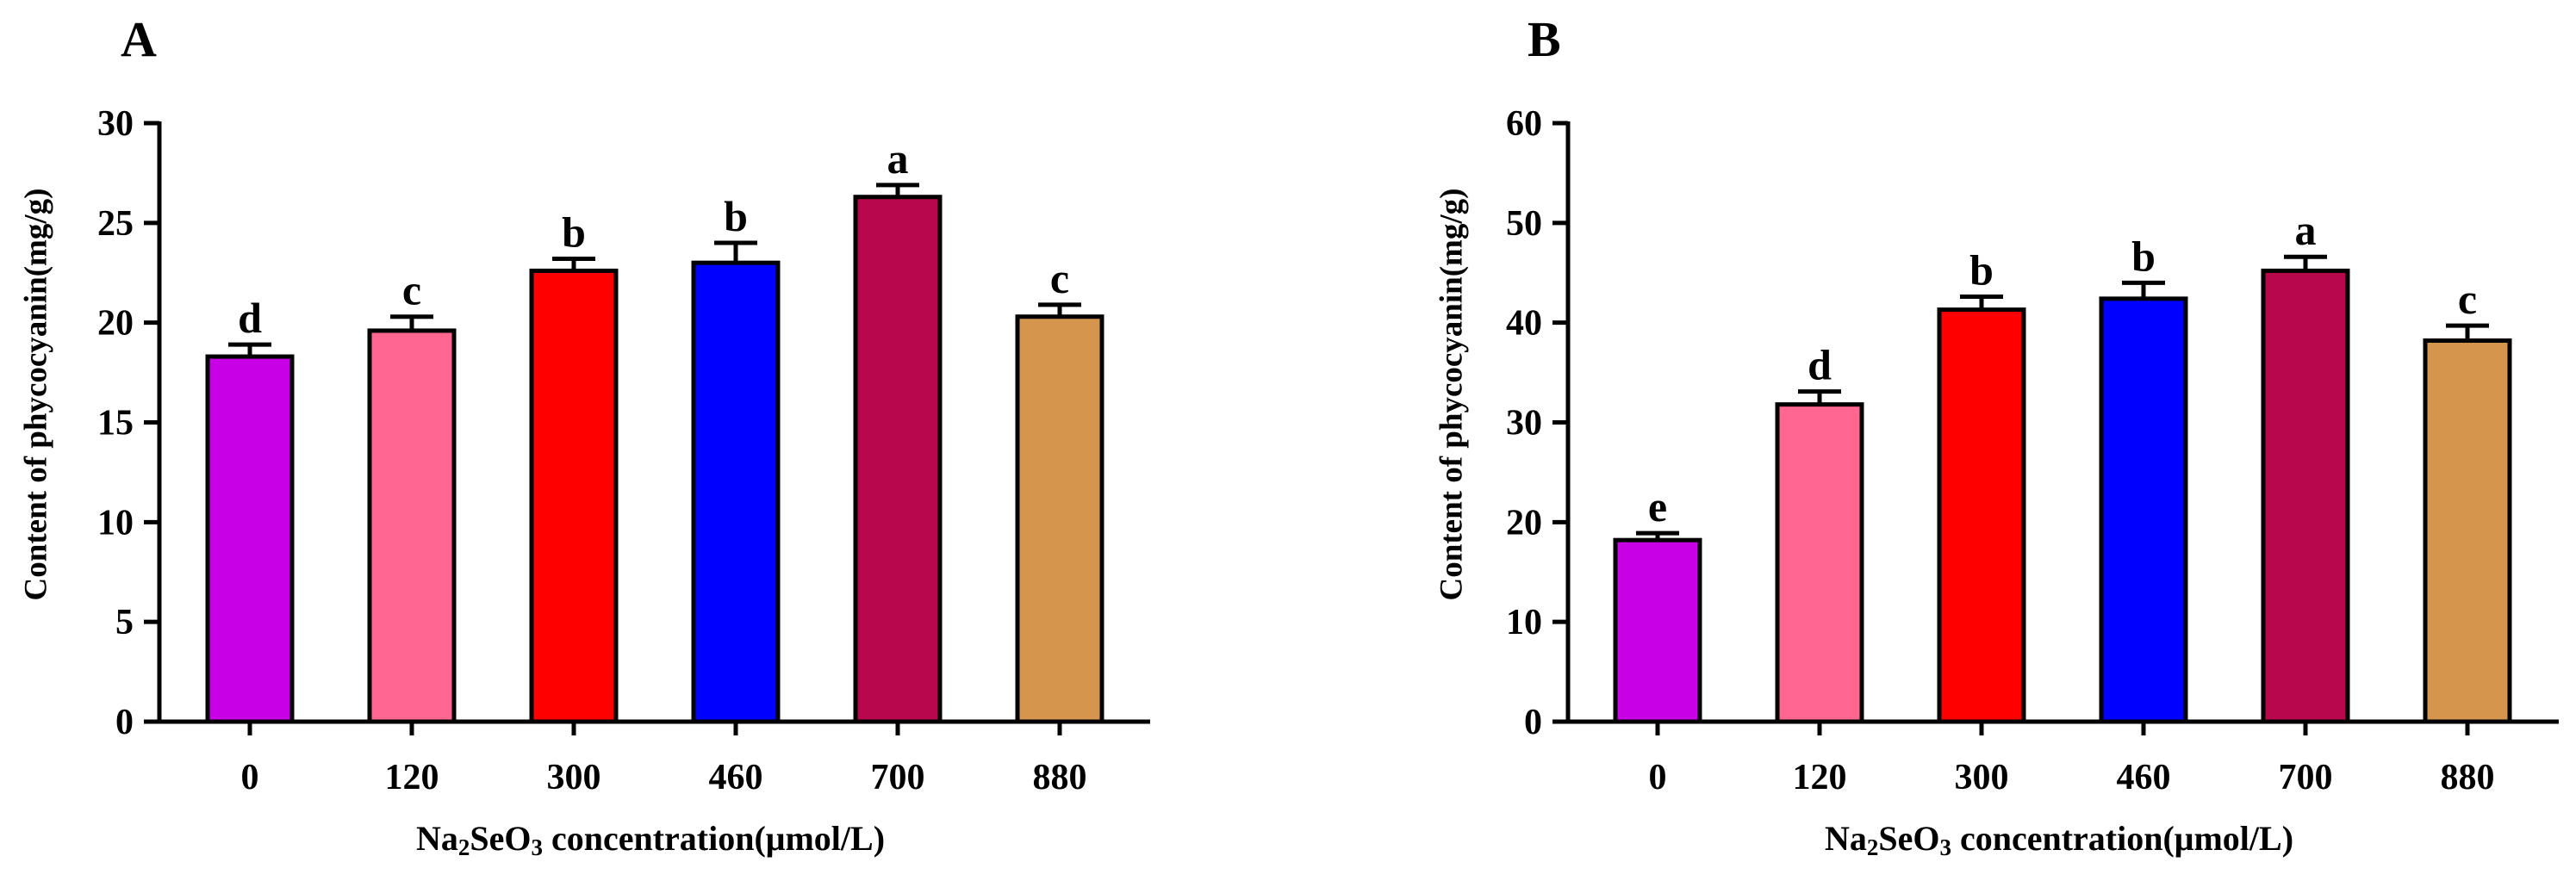 The height and width of the screenshot is (887, 2576). Describe the element at coordinates (574, 232) in the screenshot. I see `significance-label-a-300: b` at that location.